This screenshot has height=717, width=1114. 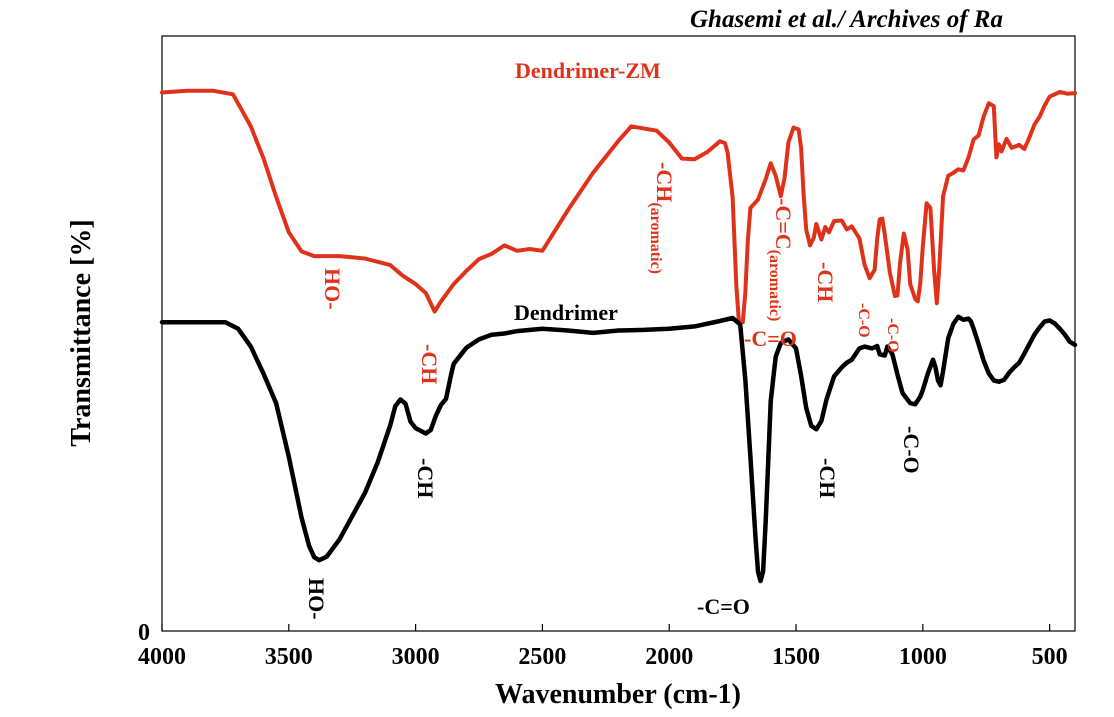 I want to click on series-label-dendrimer-zm: Dendrimer-ZM, so click(x=588, y=70).